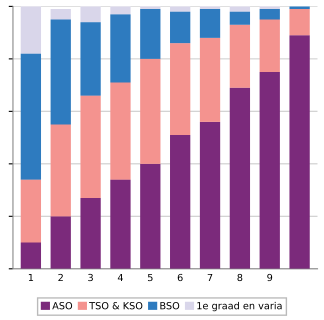 The width and height of the screenshot is (324, 320). I want to click on x-tick-label: 9, so click(269, 278).